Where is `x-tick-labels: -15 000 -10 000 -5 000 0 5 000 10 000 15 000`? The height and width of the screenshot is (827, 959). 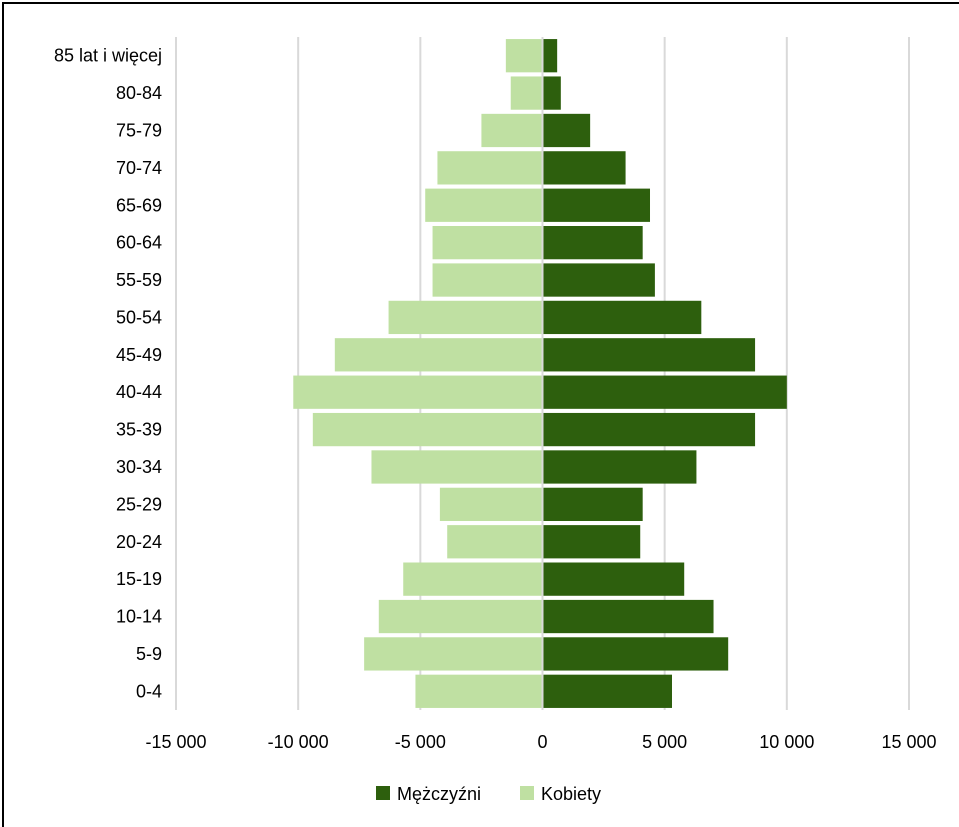 x-tick-labels: -15 000 -10 000 -5 000 0 5 000 10 000 15 000 is located at coordinates (540, 742).